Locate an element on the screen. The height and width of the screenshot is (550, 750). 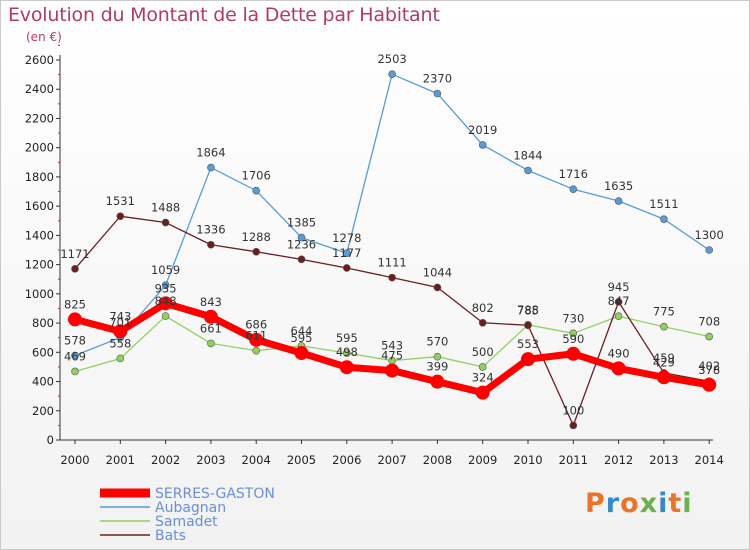
data-label-samadet: 730 is located at coordinates (573, 318).